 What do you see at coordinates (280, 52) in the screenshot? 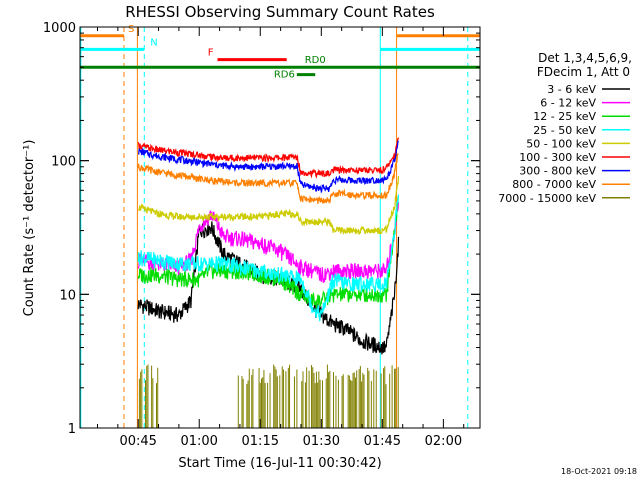
I see `flag-bars: S N F RD0 RD6` at bounding box center [280, 52].